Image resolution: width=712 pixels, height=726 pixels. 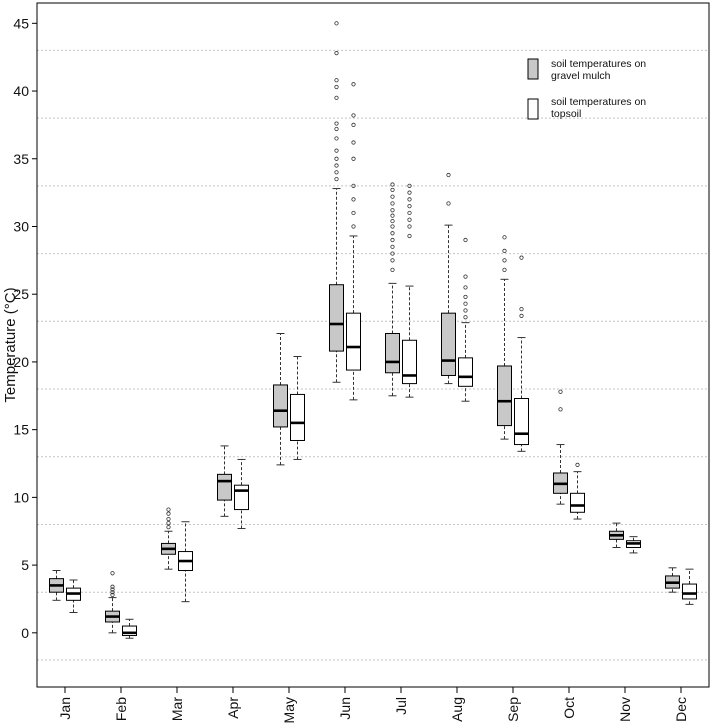 I want to click on box-topsoil-jun, so click(x=353, y=341).